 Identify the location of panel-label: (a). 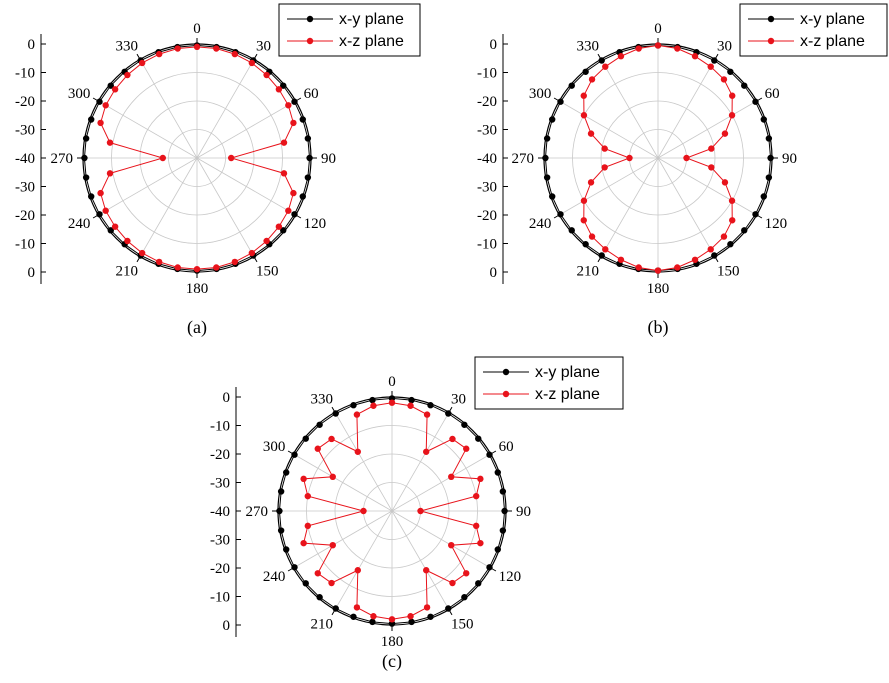
(197, 327).